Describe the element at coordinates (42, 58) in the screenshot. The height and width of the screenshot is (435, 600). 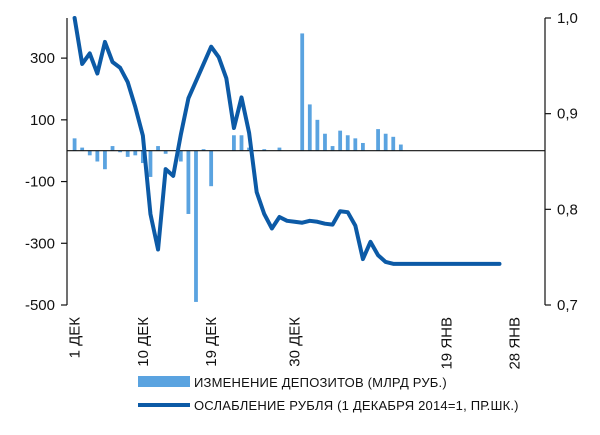
I see `left-tick-label: 300` at that location.